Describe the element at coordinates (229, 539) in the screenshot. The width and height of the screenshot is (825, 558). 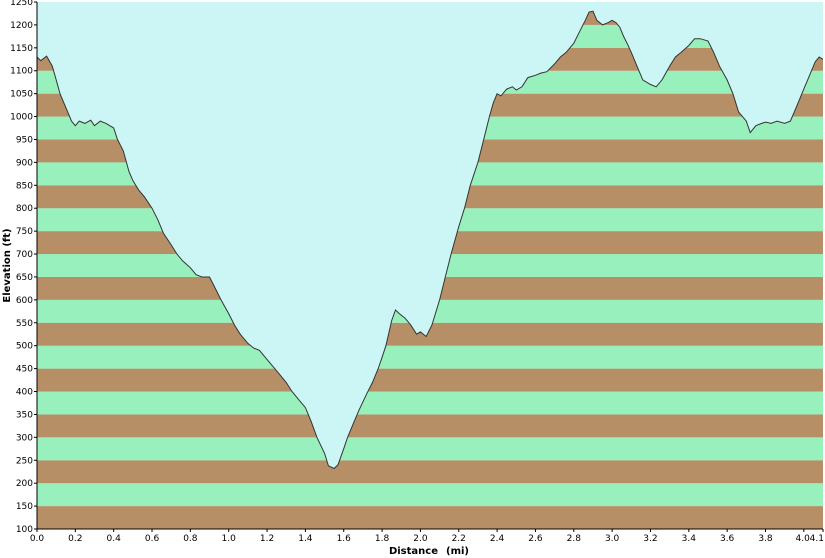
I see `x-tick-label: 1.0` at that location.